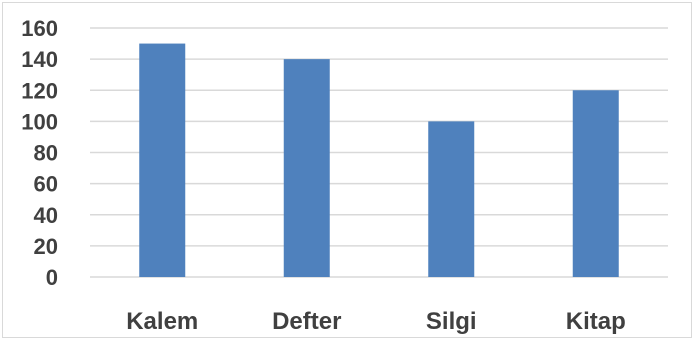 The image size is (696, 342). I want to click on y-tick-label: 160, so click(39, 28).